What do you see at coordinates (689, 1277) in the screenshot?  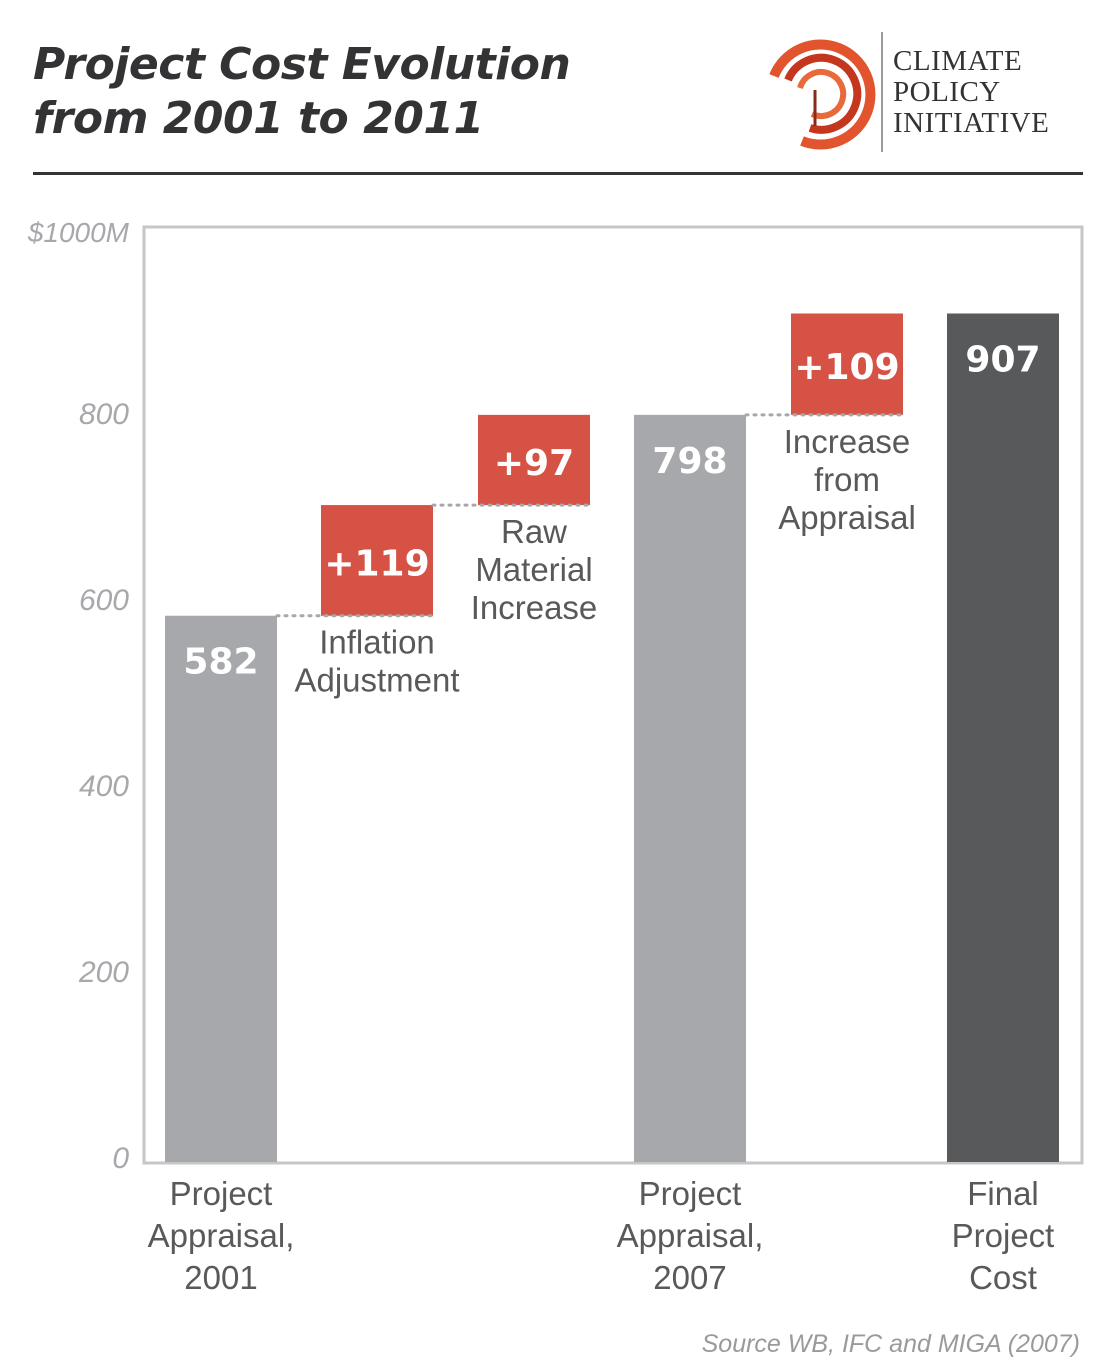 I see `category-label: 2007` at bounding box center [689, 1277].